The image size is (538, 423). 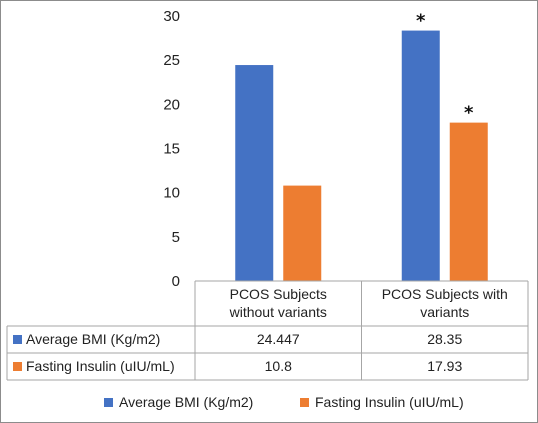 I want to click on y-tick-label: 10, so click(x=171, y=193).